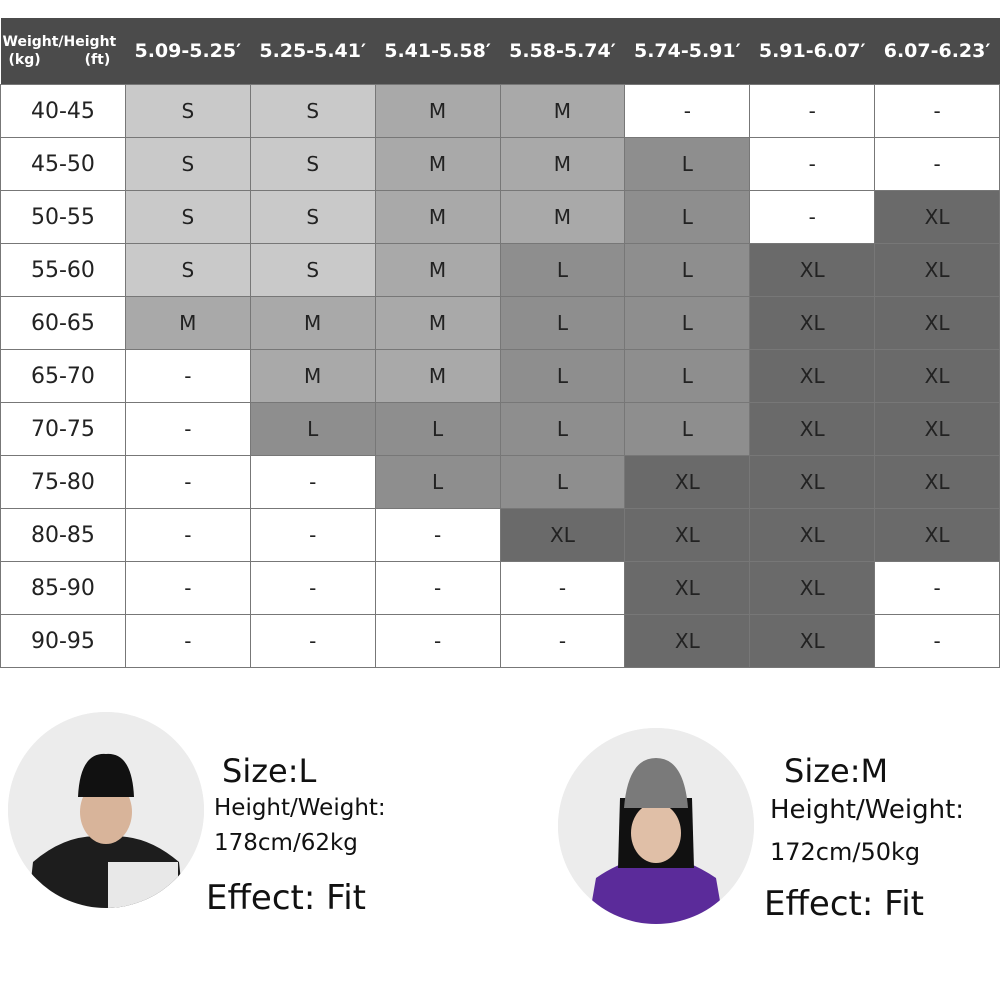 This screenshot has width=1000, height=1000. I want to click on weight-cell: 85-90, so click(63, 588).